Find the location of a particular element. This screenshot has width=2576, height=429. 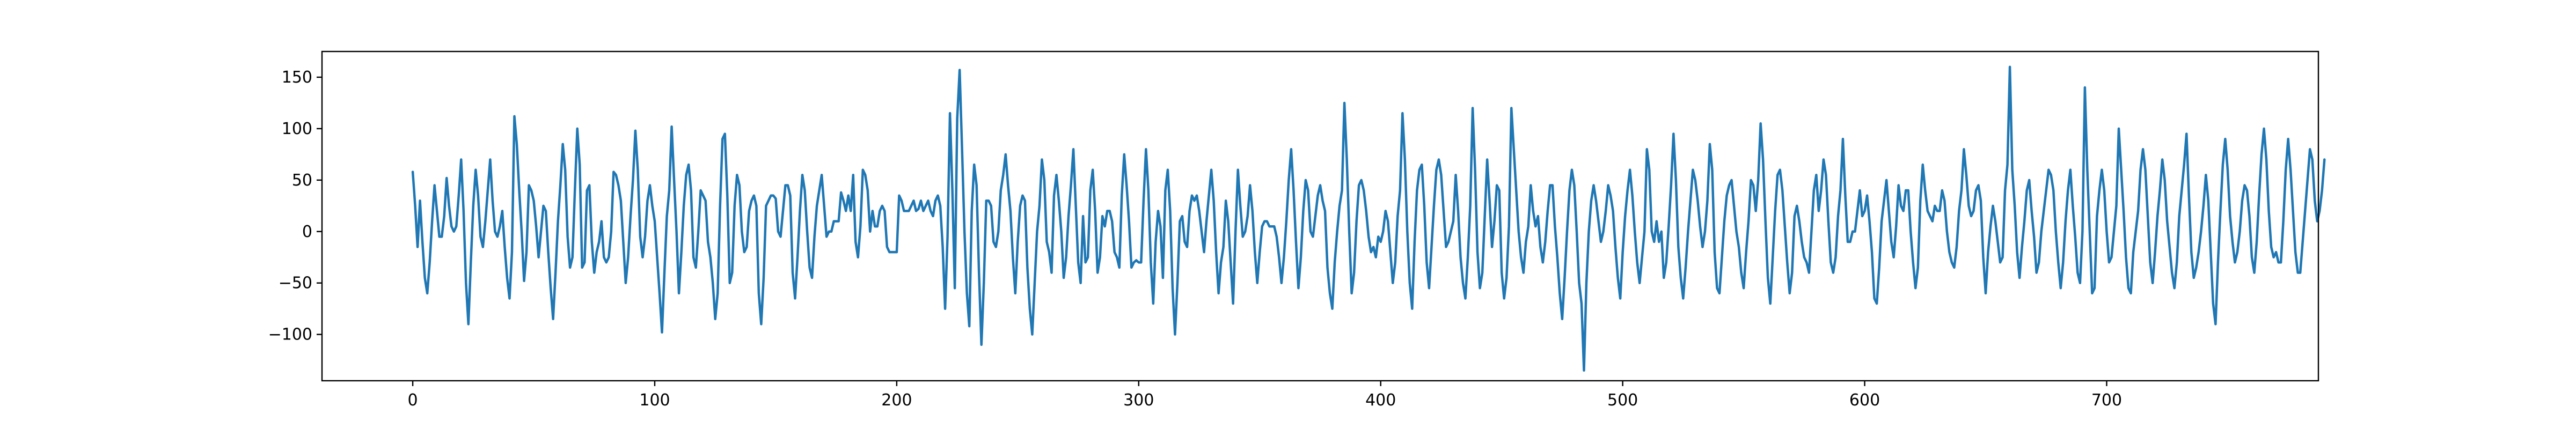

y-tick-label: −50 is located at coordinates (295, 283).